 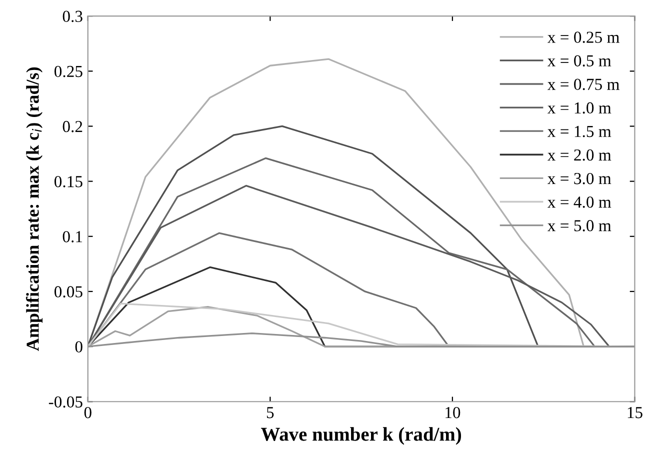 I want to click on y-tick-label: 0.05, so click(x=68, y=292).